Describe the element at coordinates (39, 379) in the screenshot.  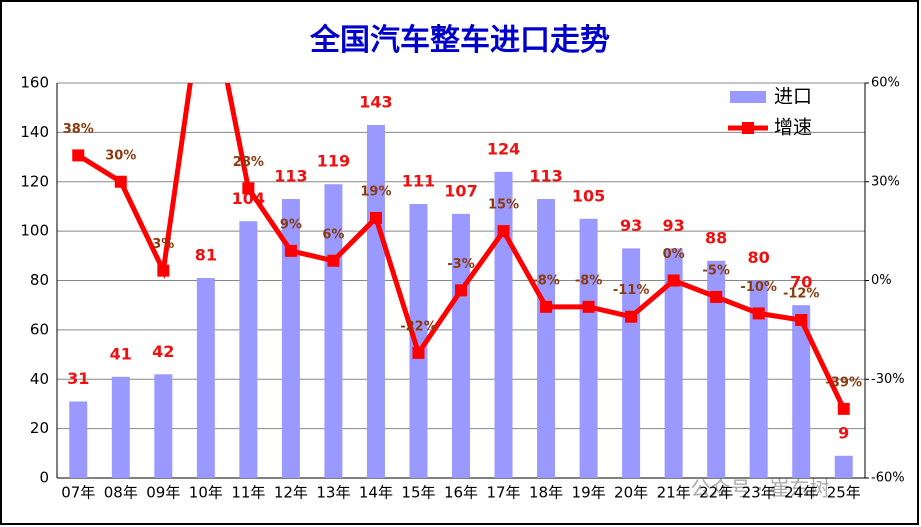
I see `y-tick-label: 40` at that location.